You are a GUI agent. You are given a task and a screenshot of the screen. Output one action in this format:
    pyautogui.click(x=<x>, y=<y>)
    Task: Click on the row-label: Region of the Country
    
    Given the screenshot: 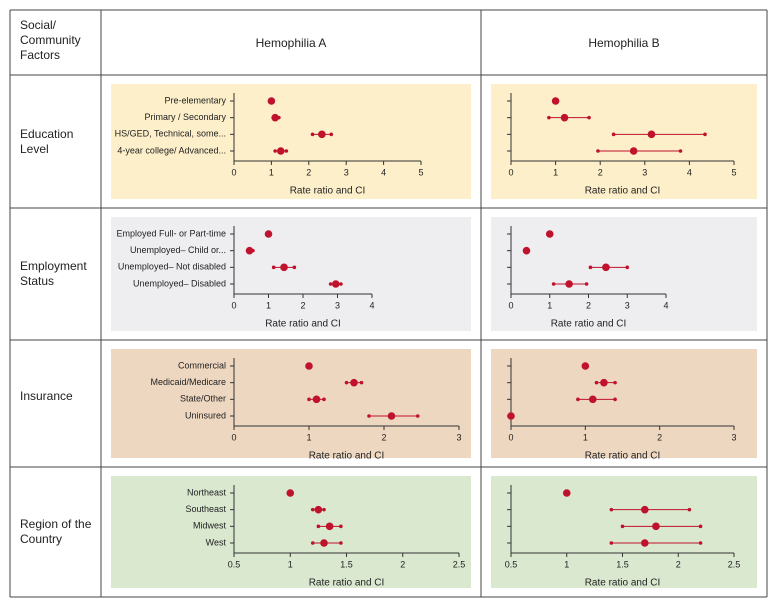 What is the action you would take?
    pyautogui.click(x=56, y=531)
    